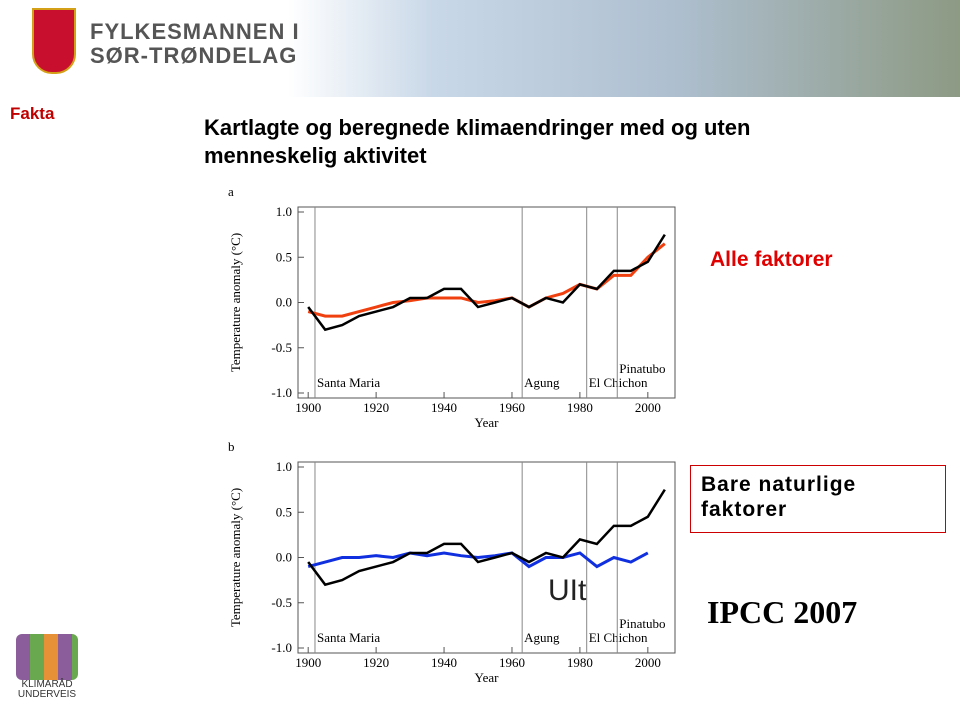 The width and height of the screenshot is (960, 709). Describe the element at coordinates (231, 191) in the screenshot. I see `panel-label: a` at that location.